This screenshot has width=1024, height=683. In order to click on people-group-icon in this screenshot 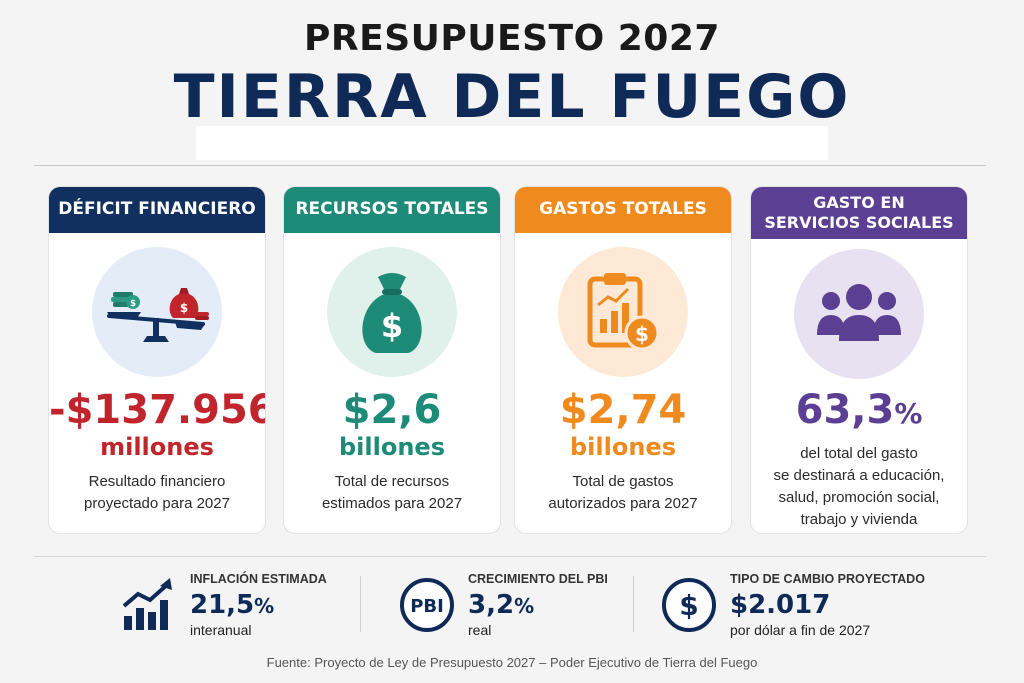, I will do `click(859, 314)`.